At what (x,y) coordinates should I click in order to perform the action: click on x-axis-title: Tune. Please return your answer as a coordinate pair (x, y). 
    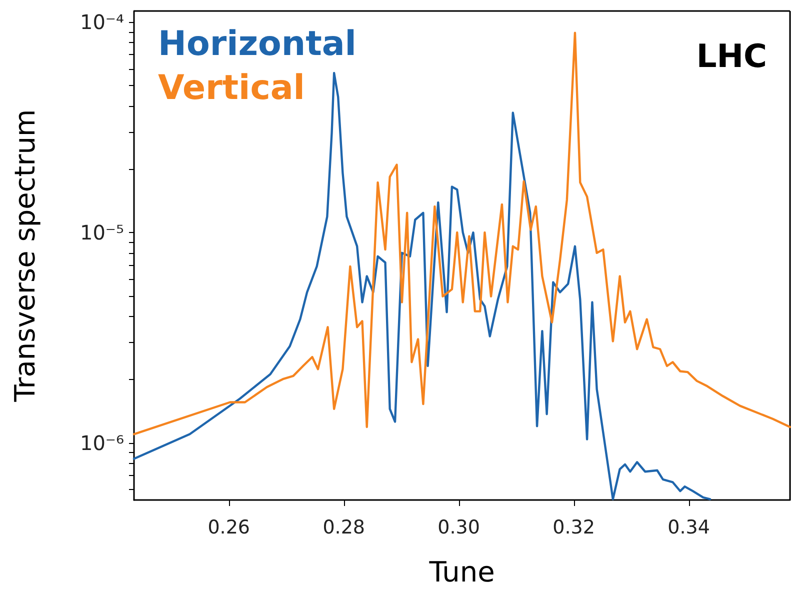
    Looking at the image, I should click on (461, 572).